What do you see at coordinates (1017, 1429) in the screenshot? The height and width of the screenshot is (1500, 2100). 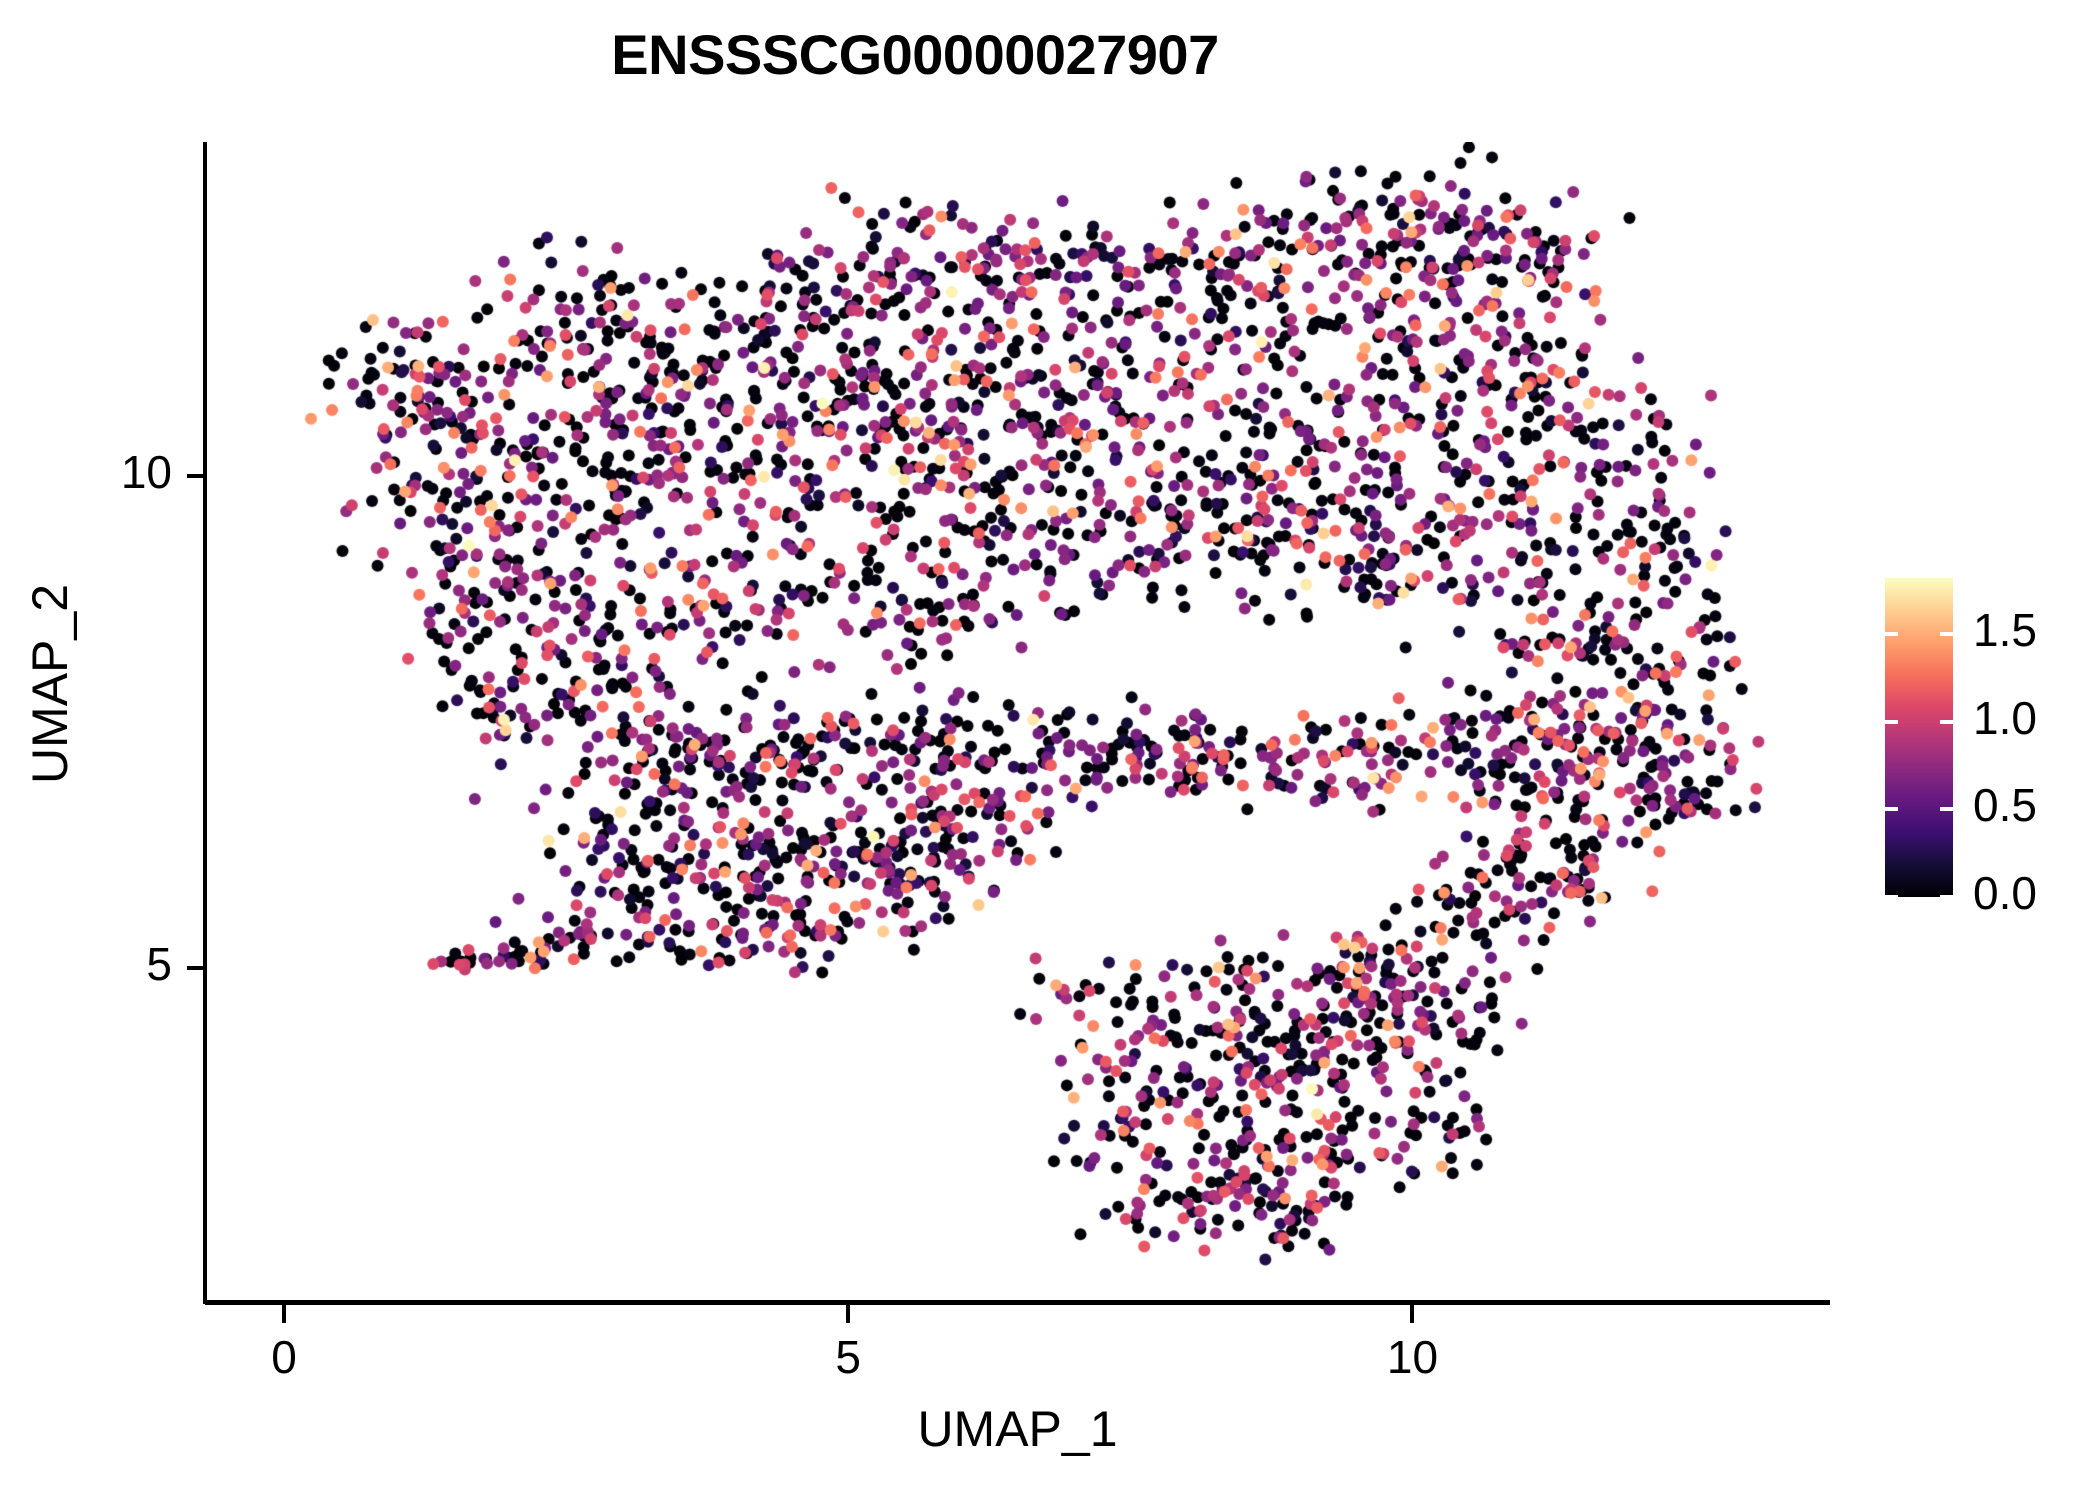 I see `x-axis-title: UMAP_1` at bounding box center [1017, 1429].